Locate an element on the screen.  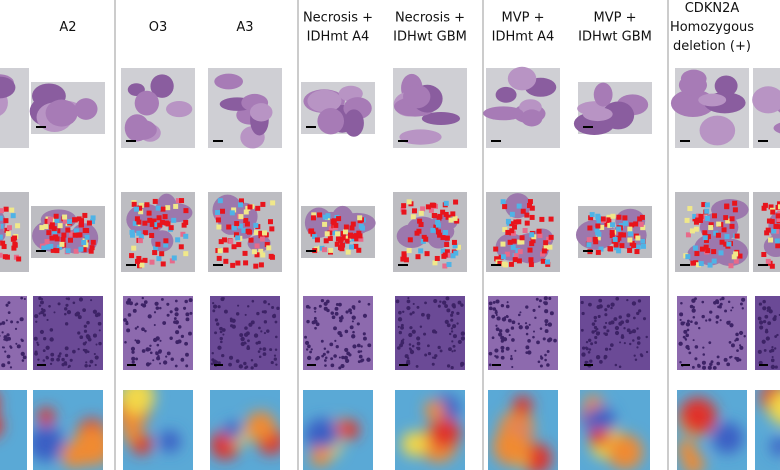
hot-spot is located at coordinates (434, 410).